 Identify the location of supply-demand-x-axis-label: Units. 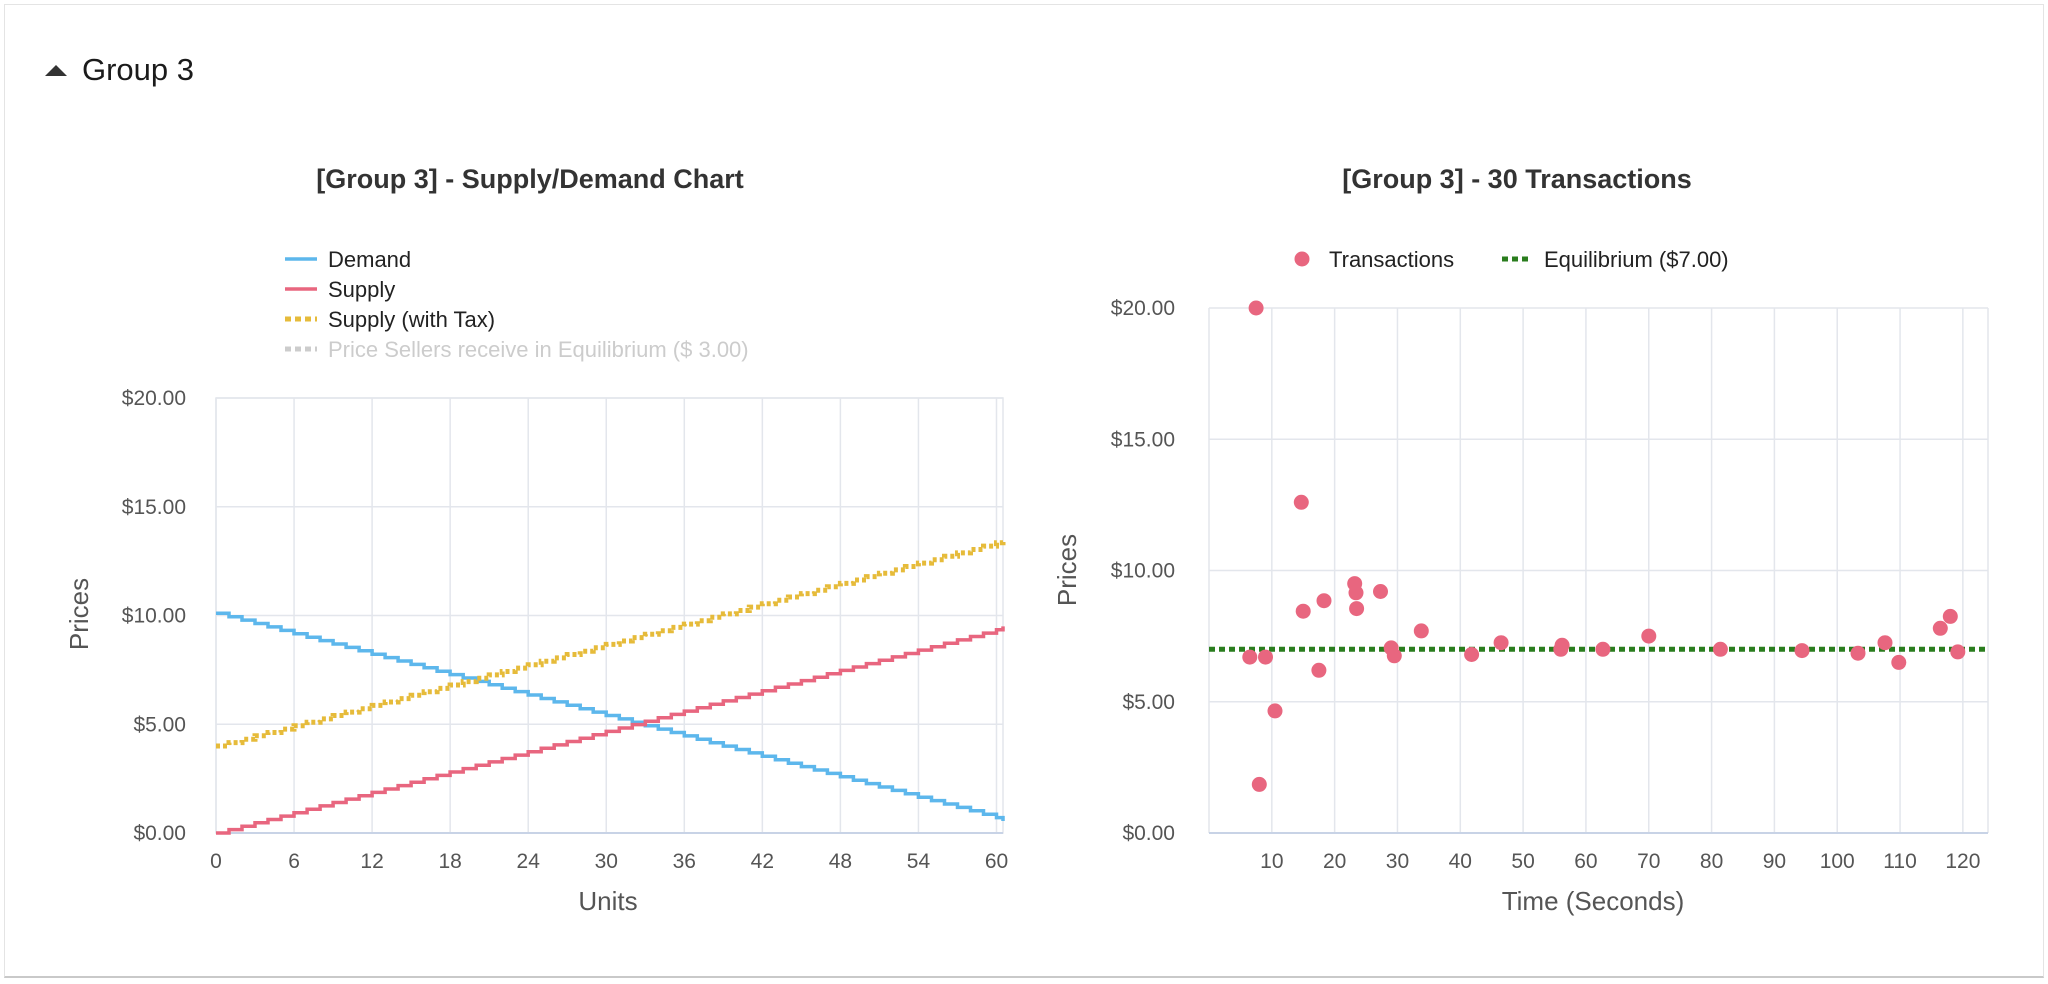
(607, 901).